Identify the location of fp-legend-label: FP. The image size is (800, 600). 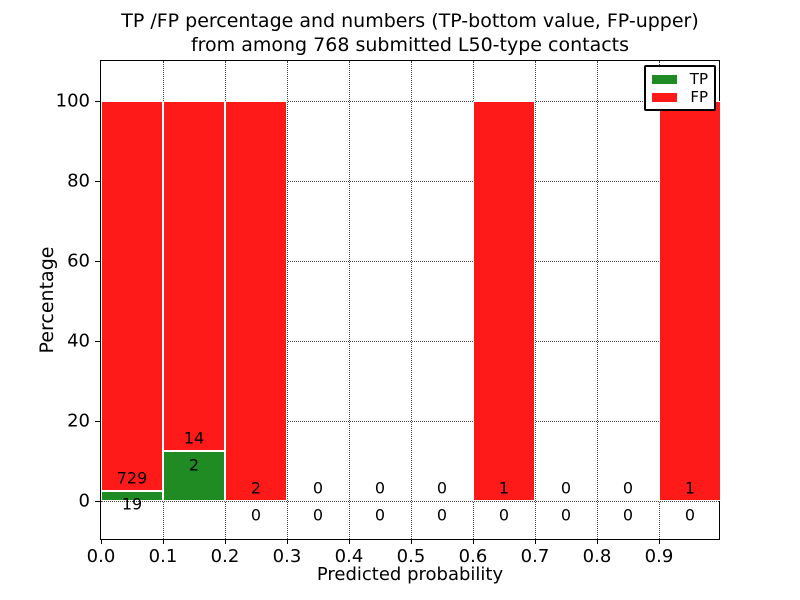
(699, 96).